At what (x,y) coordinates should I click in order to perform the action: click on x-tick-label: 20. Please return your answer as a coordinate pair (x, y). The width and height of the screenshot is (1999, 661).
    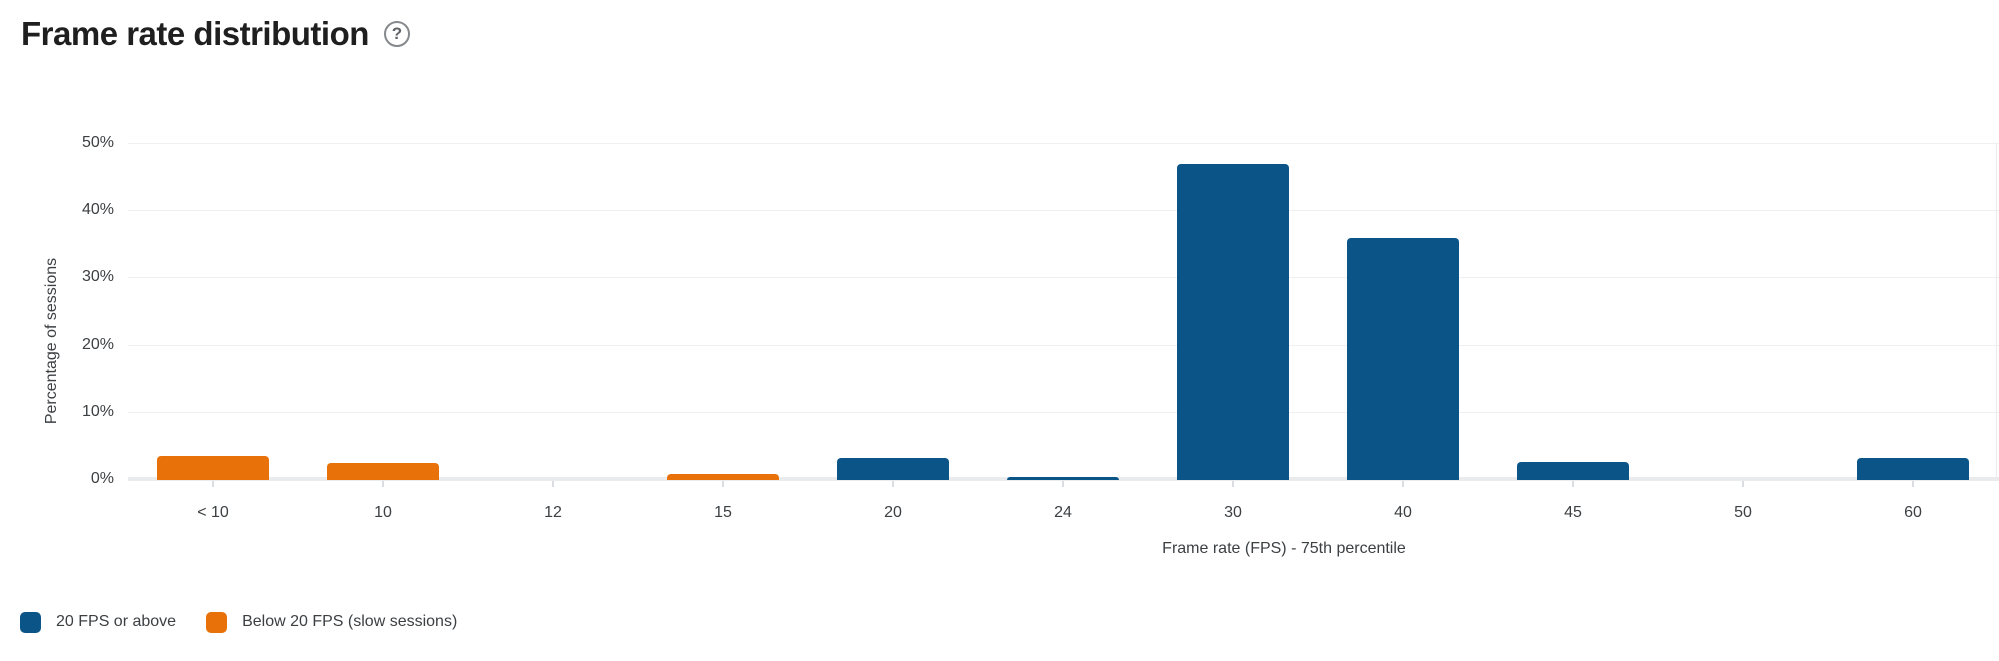
    Looking at the image, I should click on (893, 512).